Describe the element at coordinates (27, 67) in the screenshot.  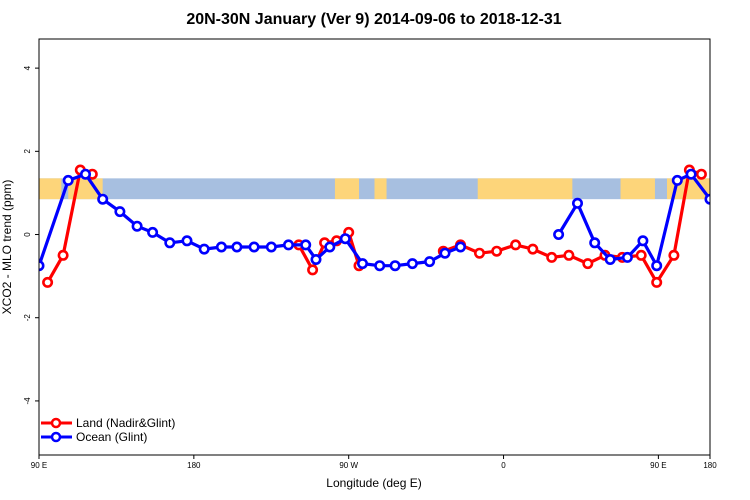
I see `y-tick-label: 4` at that location.